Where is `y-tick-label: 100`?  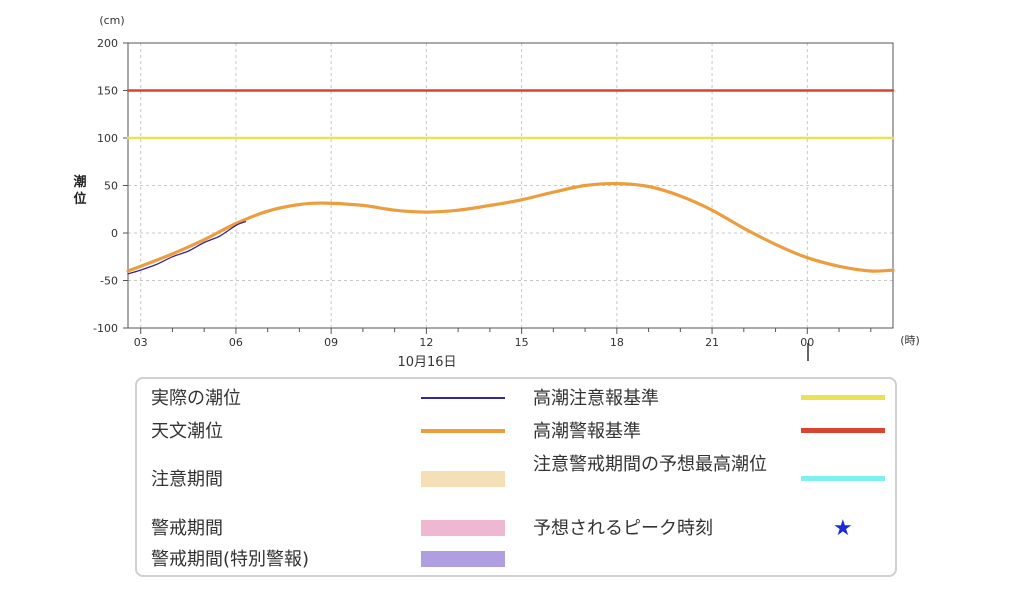
y-tick-label: 100 is located at coordinates (107, 138).